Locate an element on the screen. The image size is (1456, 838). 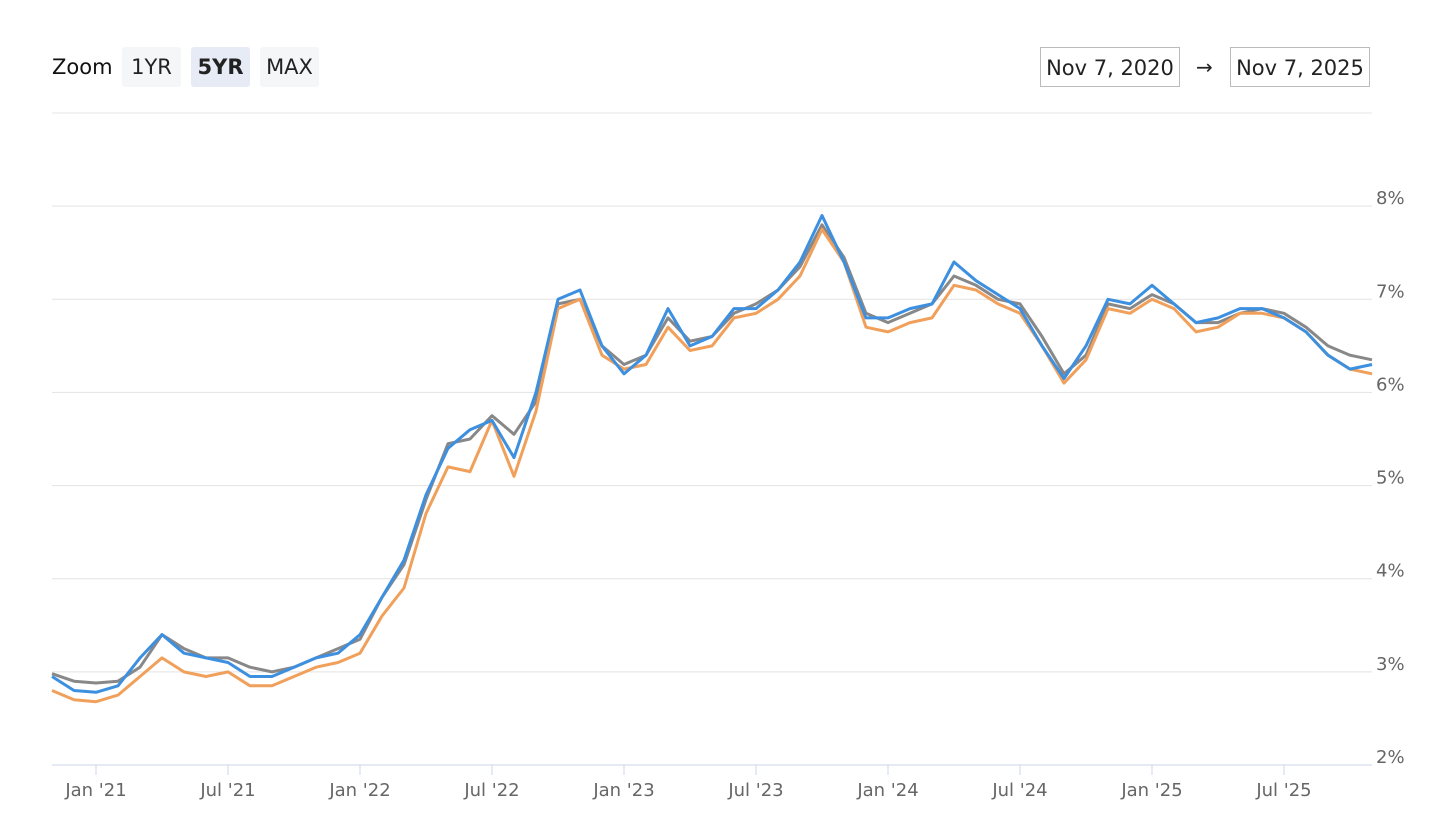
y-tick-label: 2% is located at coordinates (1390, 757).